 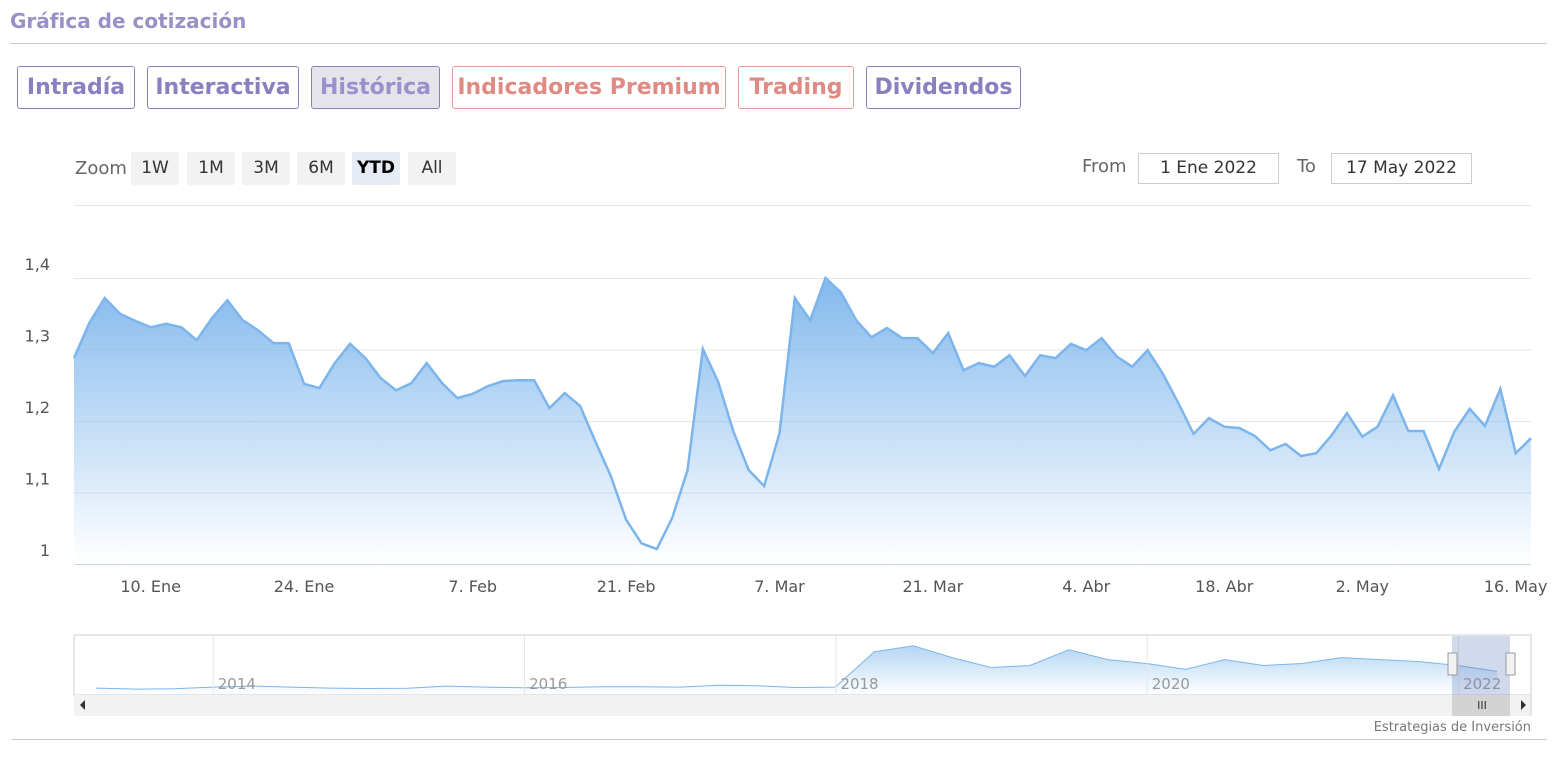 What do you see at coordinates (304, 586) in the screenshot?
I see `x-tick-label: 24. Ene` at bounding box center [304, 586].